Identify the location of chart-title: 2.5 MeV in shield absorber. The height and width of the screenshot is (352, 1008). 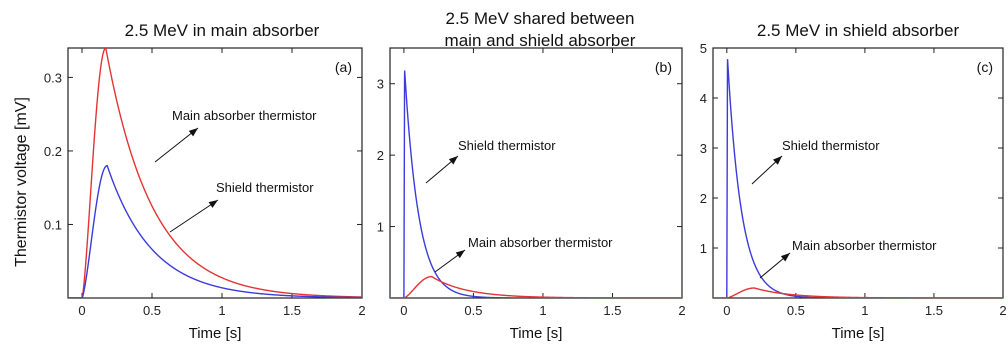
(858, 30).